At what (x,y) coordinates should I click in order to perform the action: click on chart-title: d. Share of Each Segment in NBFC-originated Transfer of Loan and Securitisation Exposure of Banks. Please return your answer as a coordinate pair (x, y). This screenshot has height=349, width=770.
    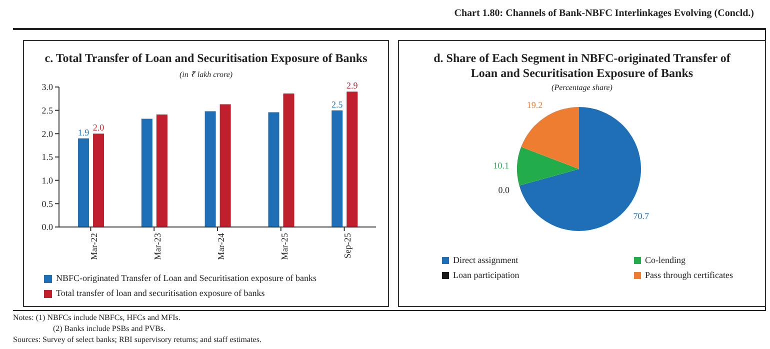
    Looking at the image, I should click on (582, 66).